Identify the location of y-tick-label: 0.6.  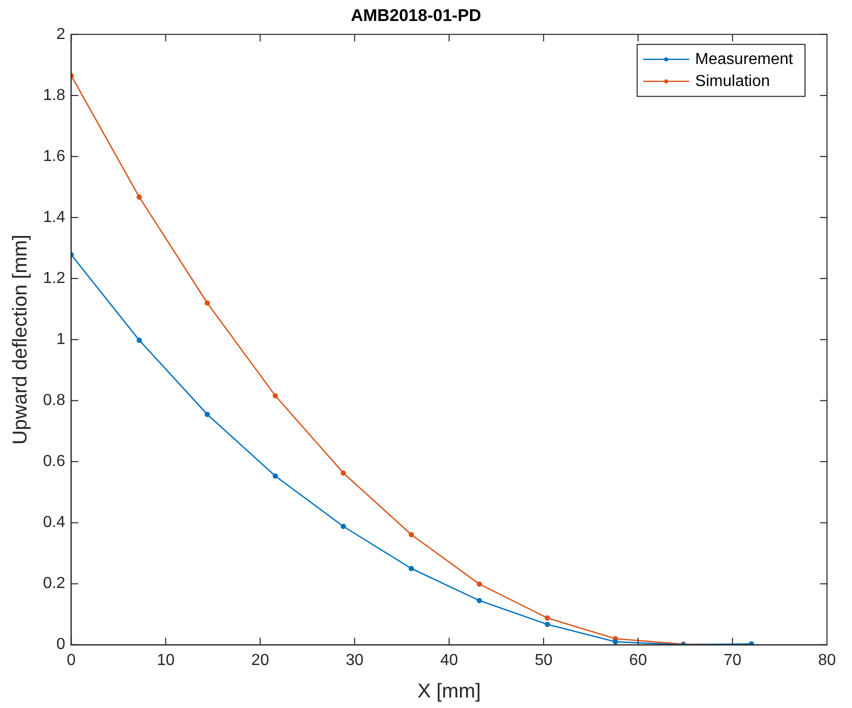
(54, 461).